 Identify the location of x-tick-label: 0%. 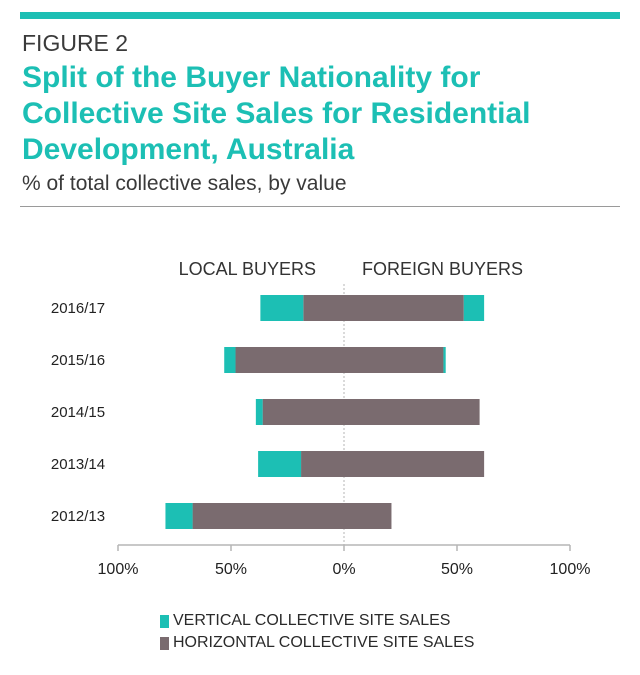
(343, 569).